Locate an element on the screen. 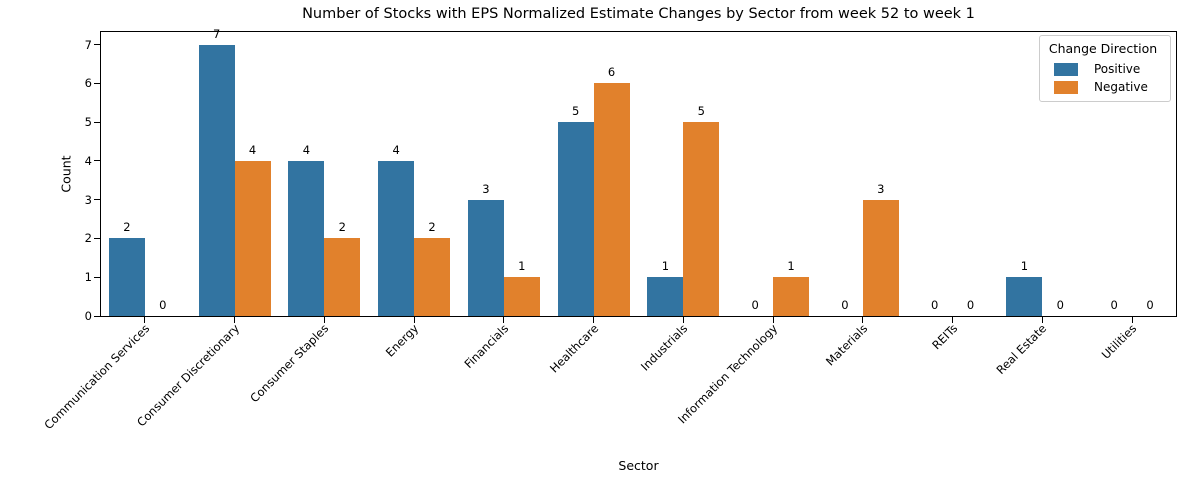 Image resolution: width=1182 pixels, height=486 pixels. legend-item-positive: Positive is located at coordinates (1103, 67).